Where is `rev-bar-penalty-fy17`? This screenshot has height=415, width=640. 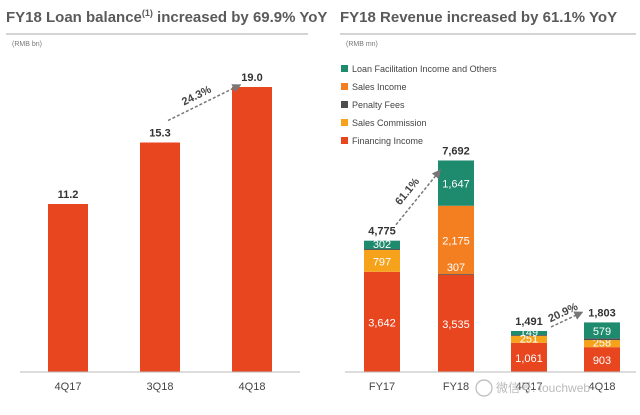
rev-bar-penalty-fy17 is located at coordinates (382, 249).